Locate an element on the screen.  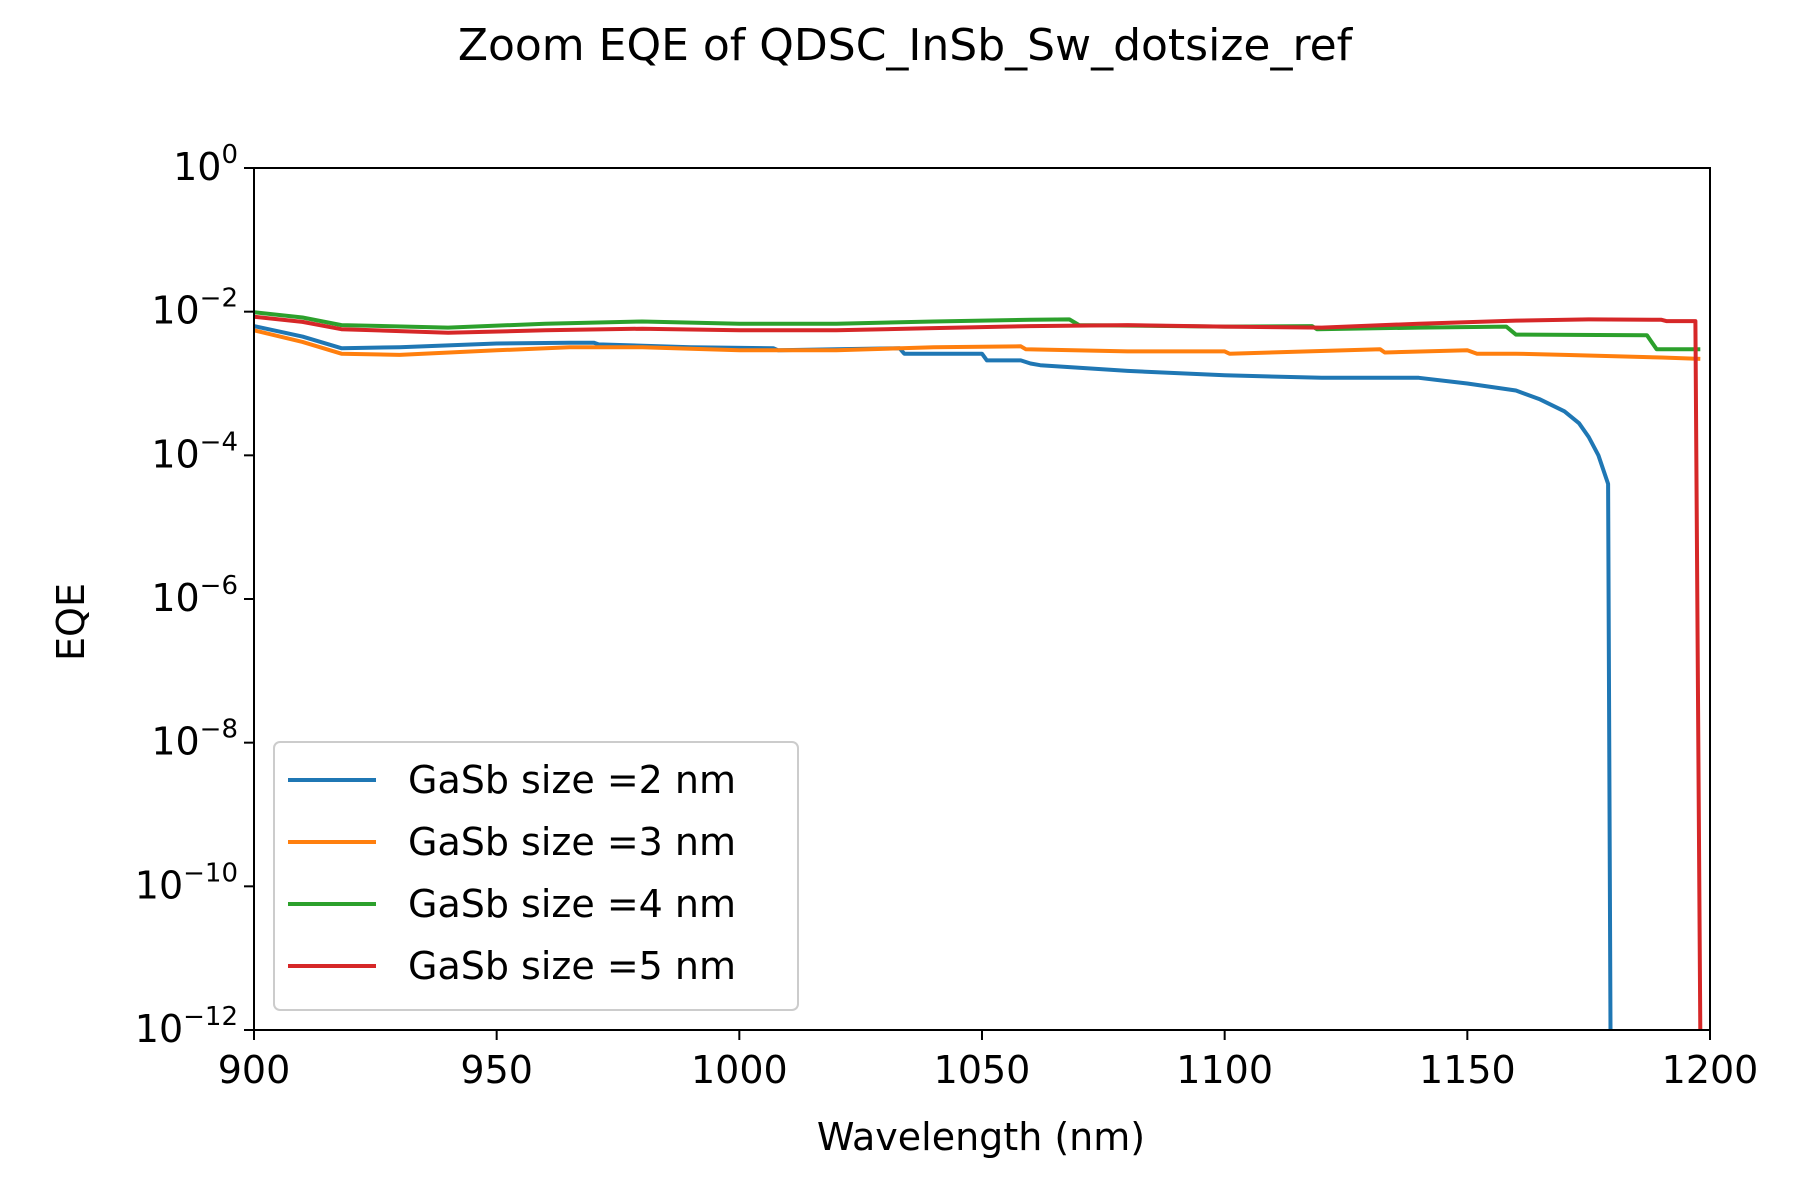
y-tick-label: 10⁻¹² is located at coordinates (186, 1026).